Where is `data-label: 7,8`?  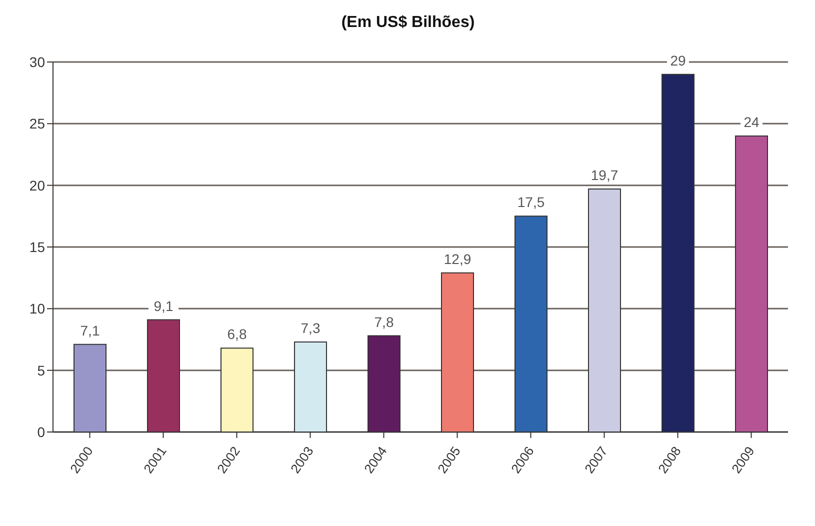
data-label: 7,8 is located at coordinates (384, 322).